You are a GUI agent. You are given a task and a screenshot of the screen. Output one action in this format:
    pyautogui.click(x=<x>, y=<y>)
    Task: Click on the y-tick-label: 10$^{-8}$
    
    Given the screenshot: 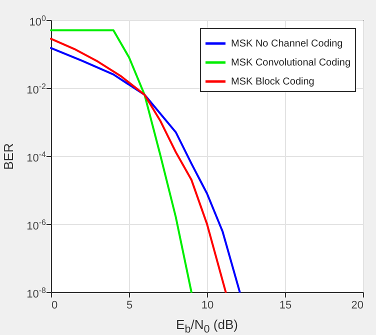 What is the action you would take?
    pyautogui.click(x=36, y=293)
    